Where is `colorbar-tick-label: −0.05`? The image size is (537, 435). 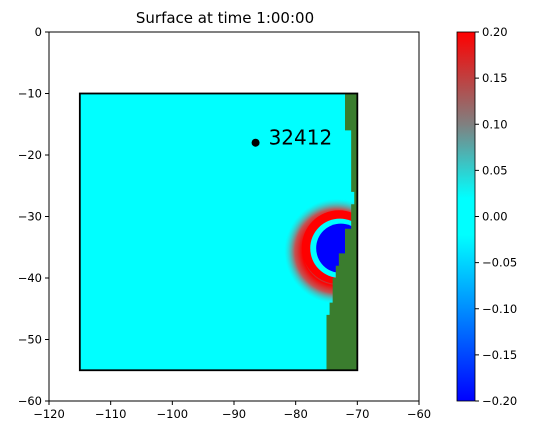 colorbar-tick-label: −0.05 is located at coordinates (499, 263).